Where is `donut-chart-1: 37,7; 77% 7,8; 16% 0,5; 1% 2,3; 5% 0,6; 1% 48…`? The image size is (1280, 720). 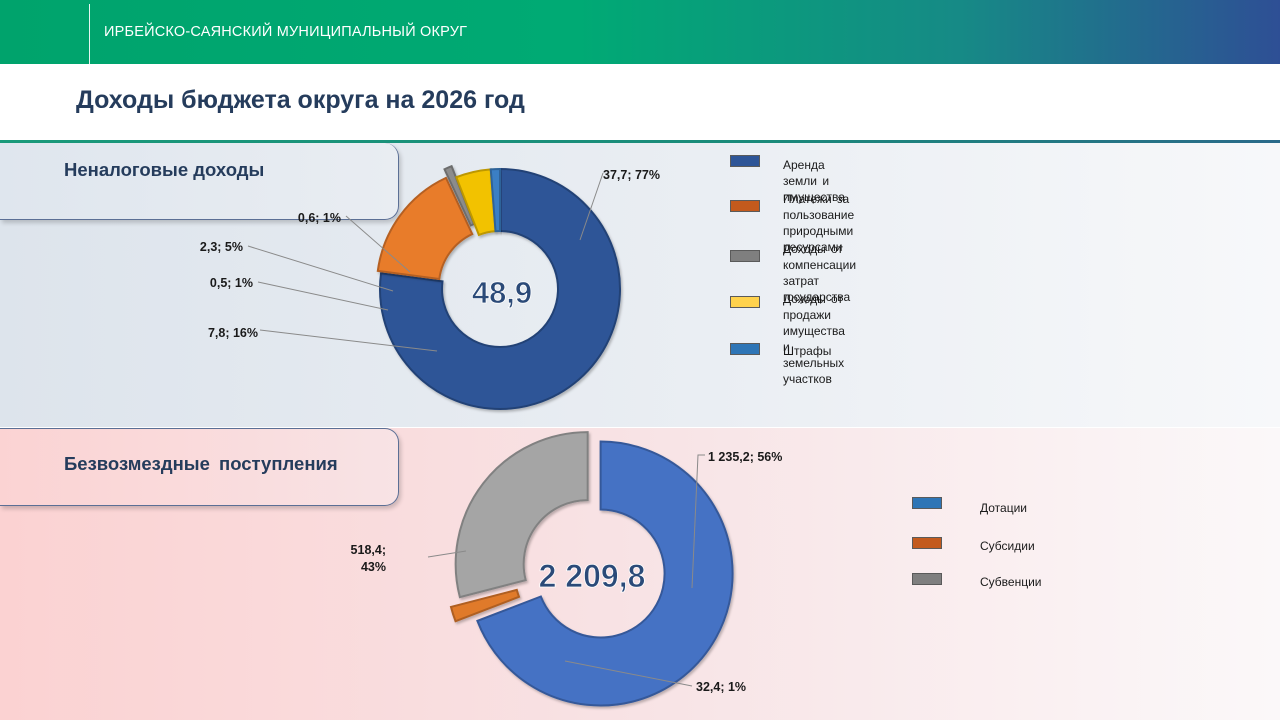
donut-chart-1: 37,7; 77% 7,8; 16% 0,5; 1% 2,3; 5% 0,6; 1% 48… is located at coordinates (430, 287).